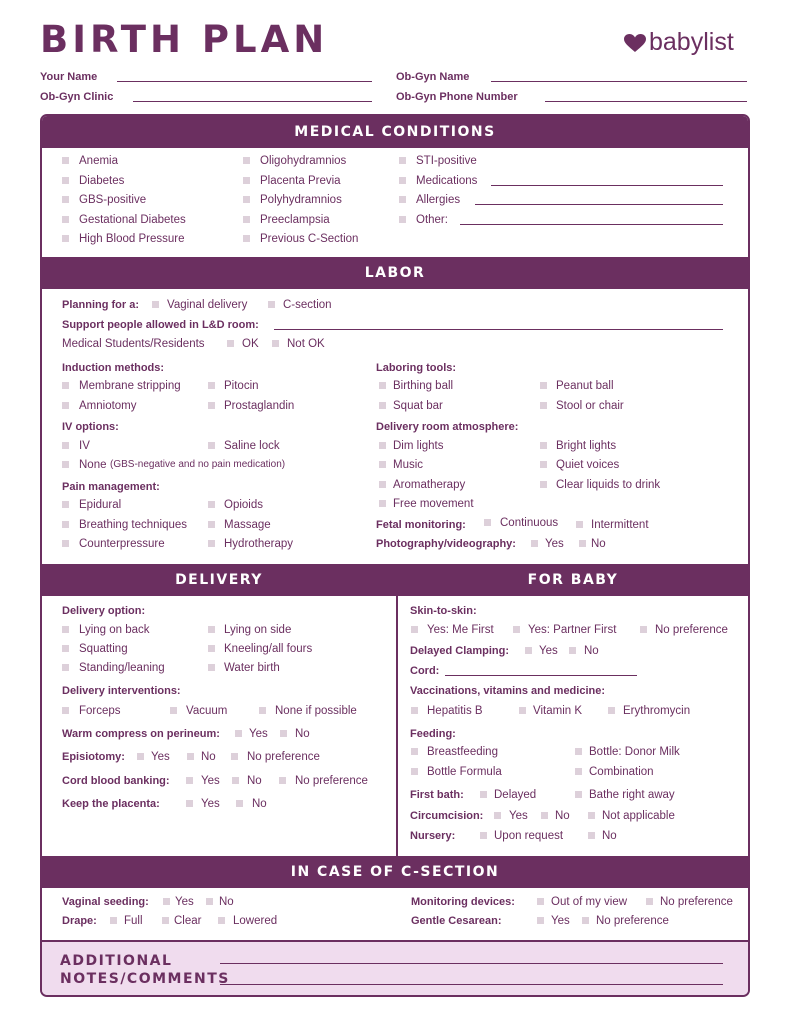 The image size is (791, 1024). Describe the element at coordinates (599, 204) in the screenshot. I see `allergies-input` at that location.